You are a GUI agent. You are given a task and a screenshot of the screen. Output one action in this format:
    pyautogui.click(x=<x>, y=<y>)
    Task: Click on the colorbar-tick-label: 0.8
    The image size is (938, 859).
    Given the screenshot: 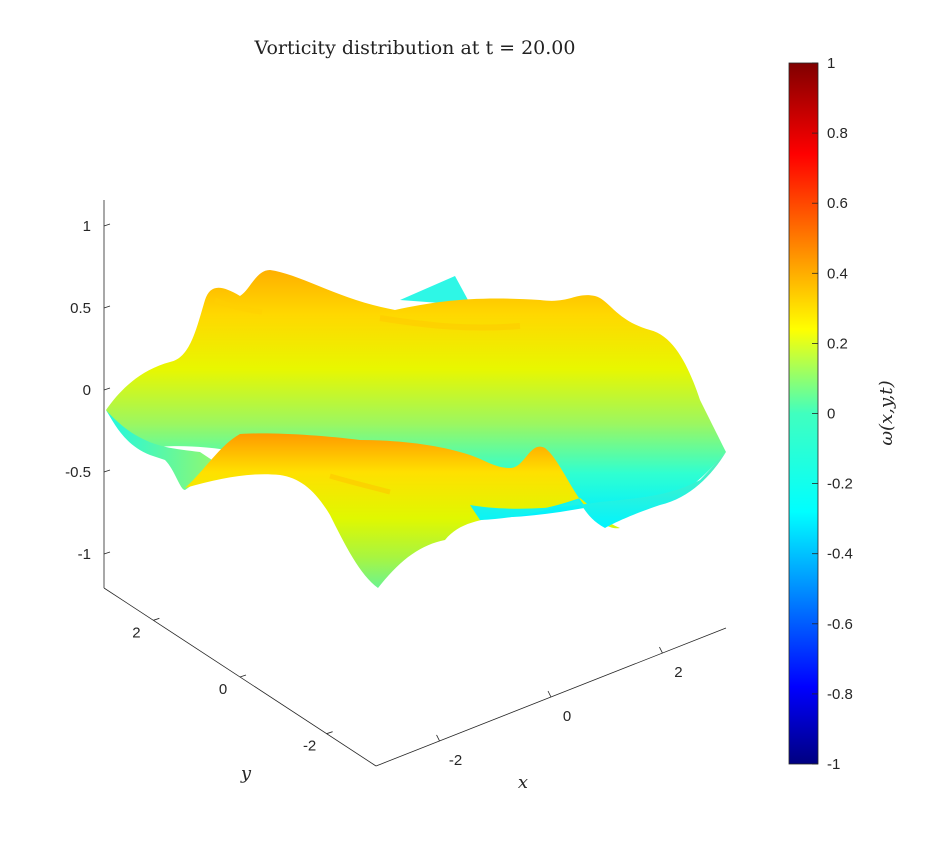 What is the action you would take?
    pyautogui.click(x=837, y=133)
    